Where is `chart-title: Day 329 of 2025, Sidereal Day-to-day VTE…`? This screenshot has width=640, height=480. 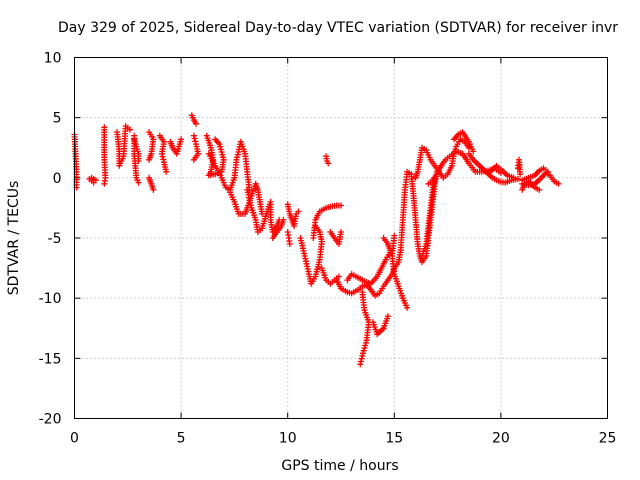
chart-title: Day 329 of 2025, Sidereal Day-to-day VTE… is located at coordinates (338, 28).